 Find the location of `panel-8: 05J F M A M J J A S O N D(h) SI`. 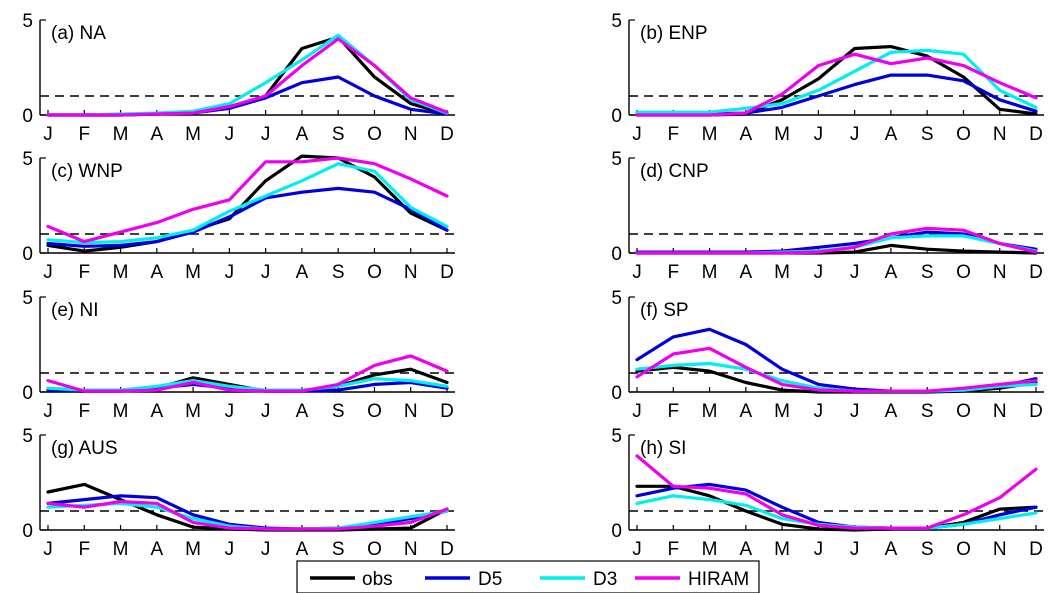

panel-8: 05J F M A M J J A S O N D(h) SI is located at coordinates (827, 493).